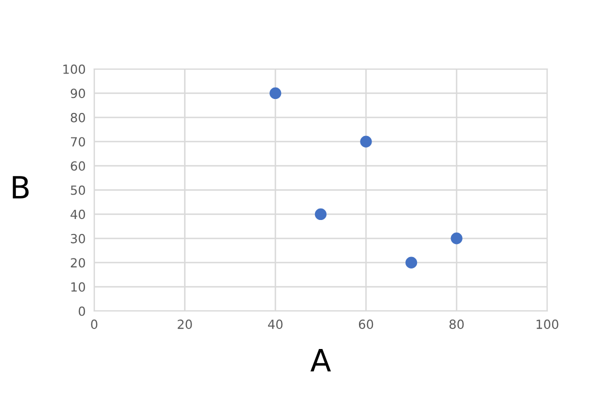 This screenshot has height=400, width=600. I want to click on x-tick-label: 100, so click(547, 325).